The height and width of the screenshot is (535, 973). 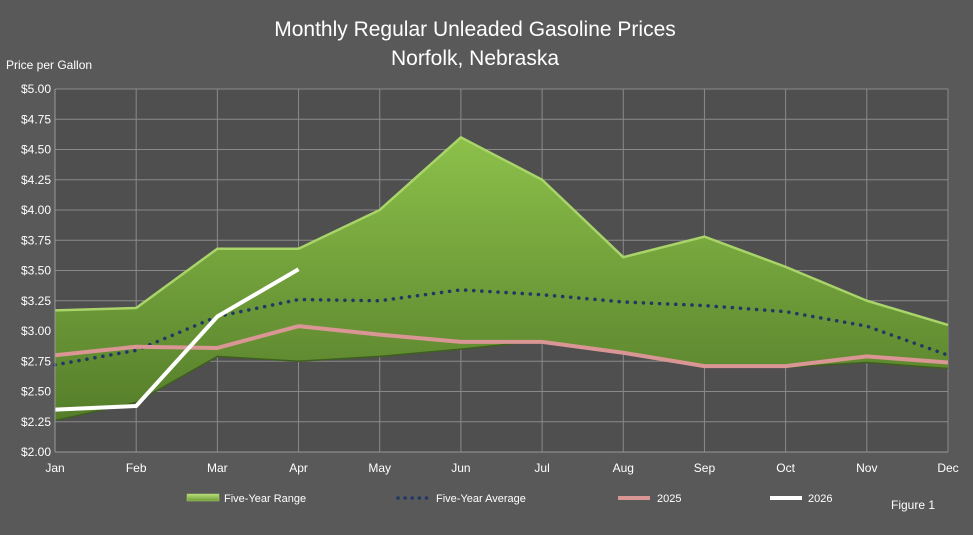 I want to click on y-tick-label: $3.25, so click(x=36, y=301).